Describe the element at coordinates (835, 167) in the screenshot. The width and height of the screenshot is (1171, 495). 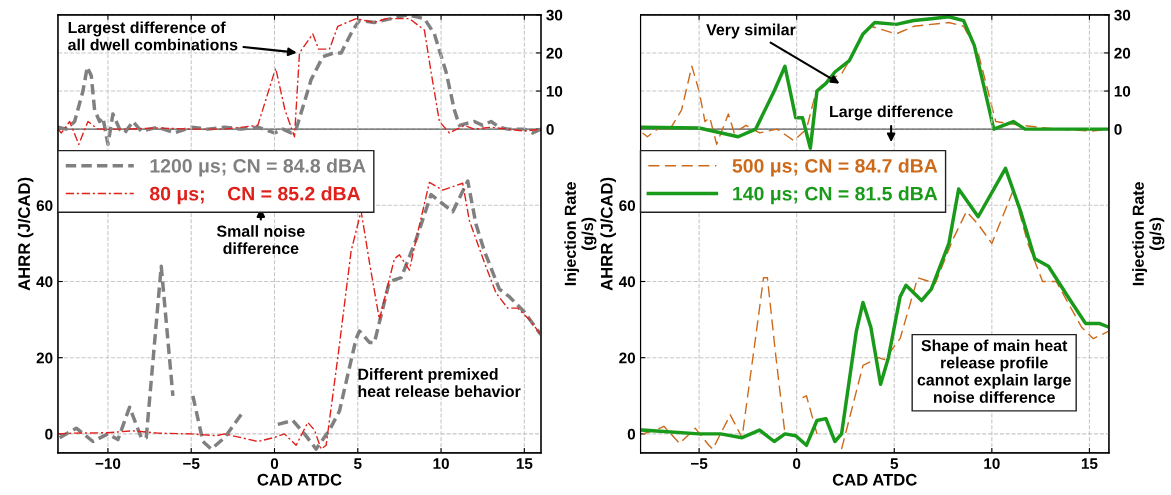
I see `legend-label: 500 μs; CN = 84.7 dBA` at that location.